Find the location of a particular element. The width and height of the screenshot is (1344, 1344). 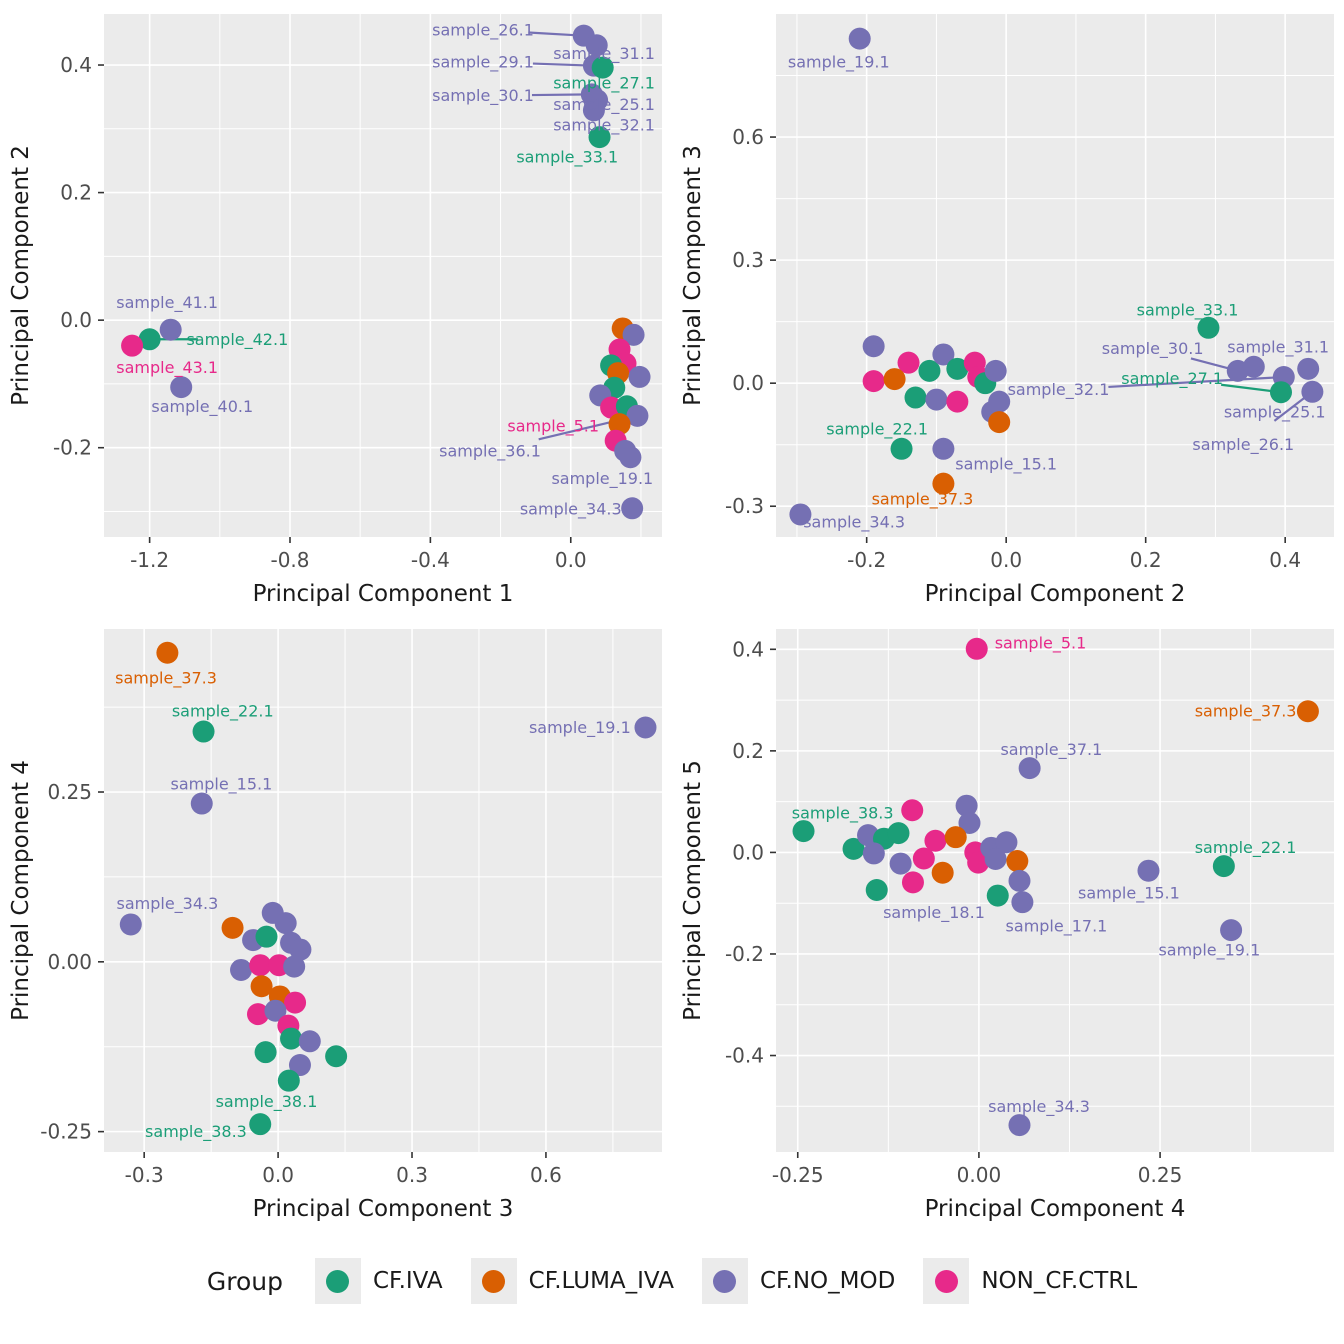

x-tick-label: 0.0 is located at coordinates (1006, 560).